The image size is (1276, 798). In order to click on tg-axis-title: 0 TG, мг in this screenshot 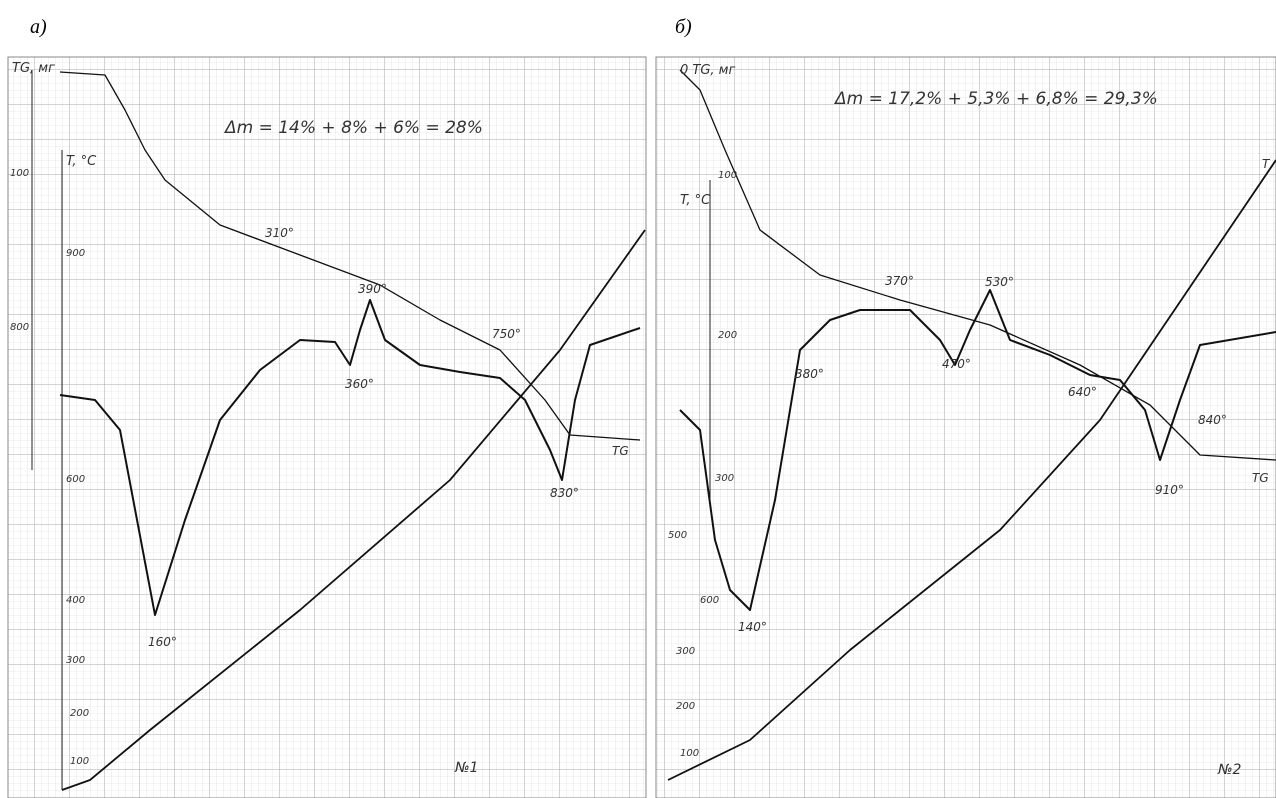, I will do `click(707, 70)`.